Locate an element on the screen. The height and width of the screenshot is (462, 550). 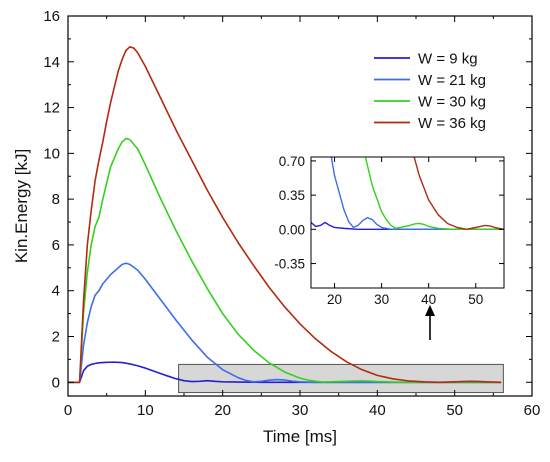
legend-label: W = 30 kg is located at coordinates (452, 102).